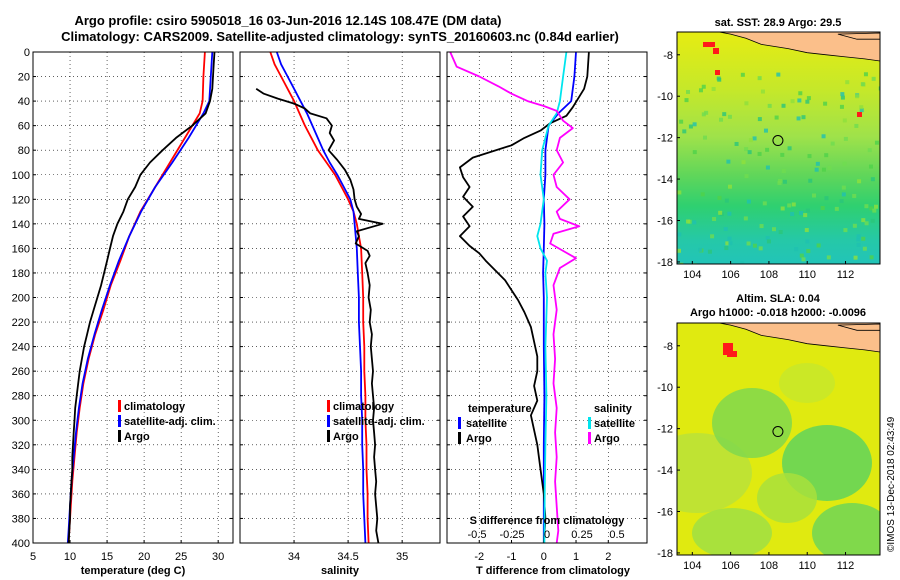  What do you see at coordinates (24, 127) in the screenshot?
I see `depth-tick-label: 60` at bounding box center [24, 127].